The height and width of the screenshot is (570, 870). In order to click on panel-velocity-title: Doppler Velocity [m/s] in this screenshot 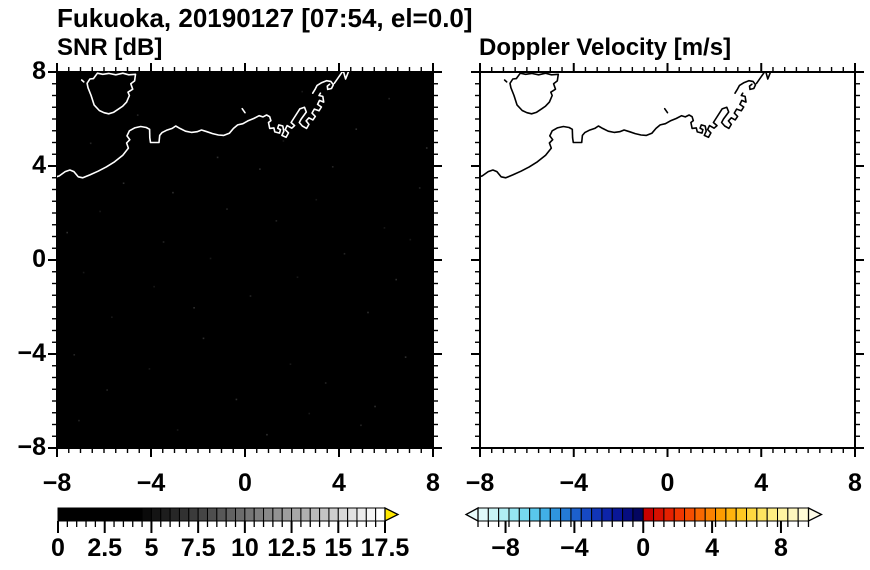, I will do `click(605, 47)`.